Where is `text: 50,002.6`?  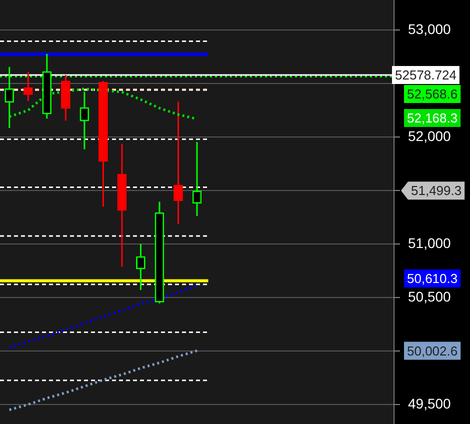 text: 50,002.6 is located at coordinates (432, 350).